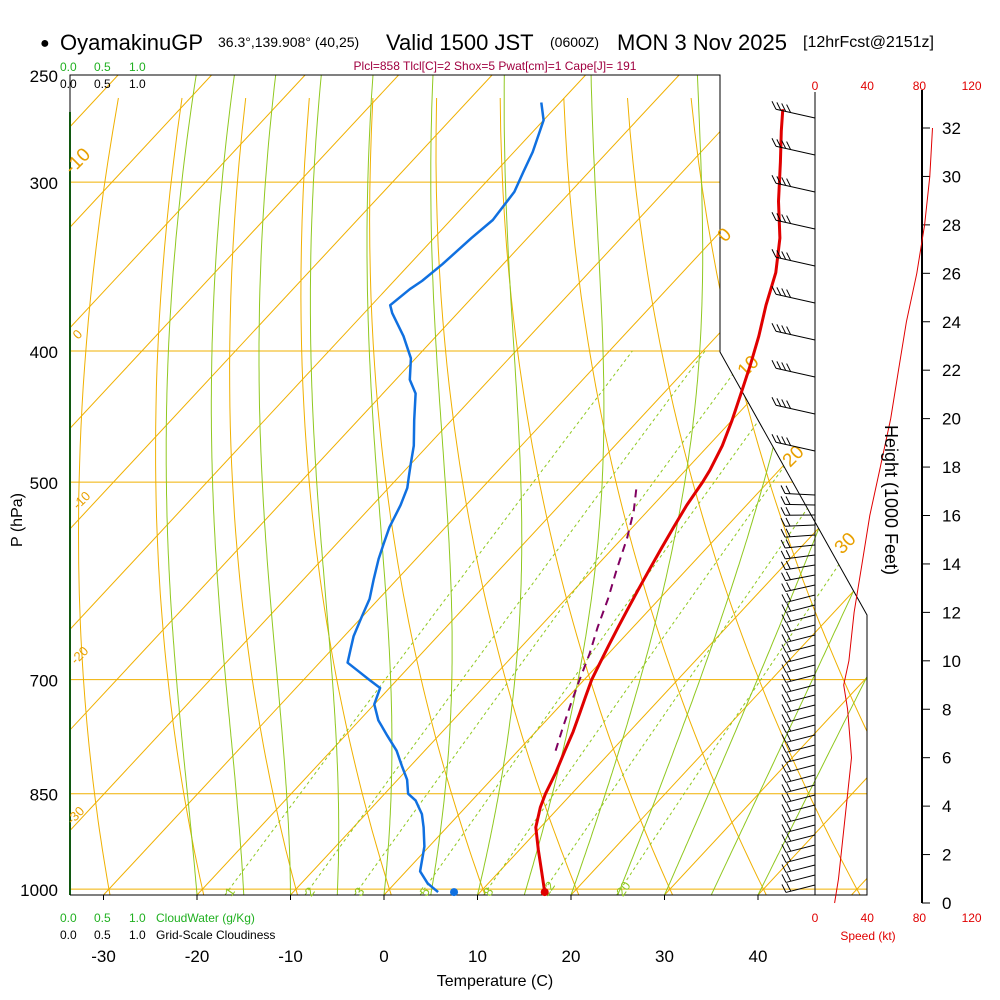  What do you see at coordinates (274, 485) in the screenshot?
I see `moist-adiabat-line` at bounding box center [274, 485].